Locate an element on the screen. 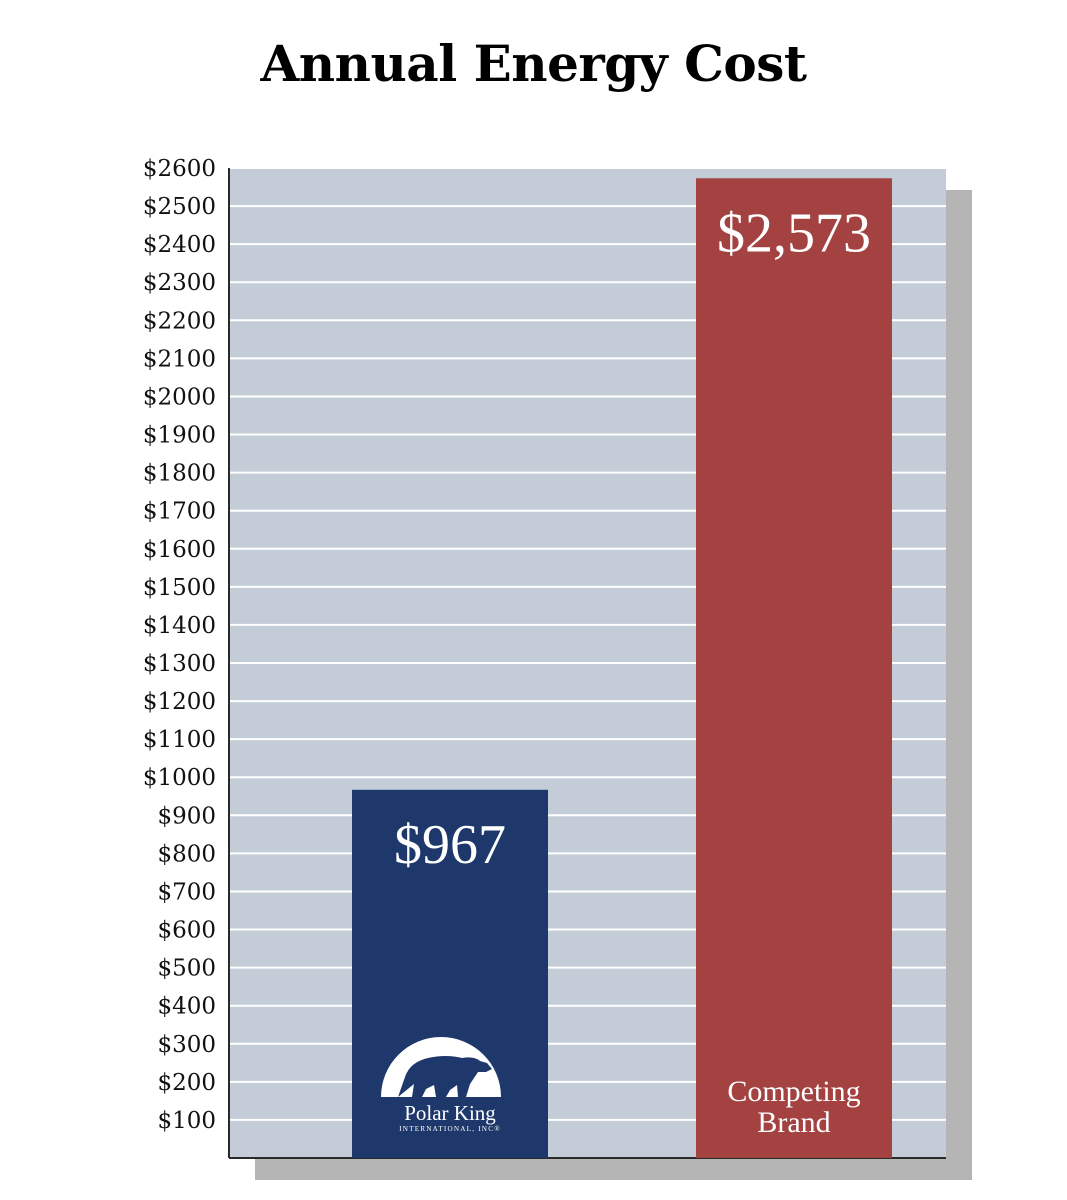  y-tick-label: $1000 is located at coordinates (179, 778).